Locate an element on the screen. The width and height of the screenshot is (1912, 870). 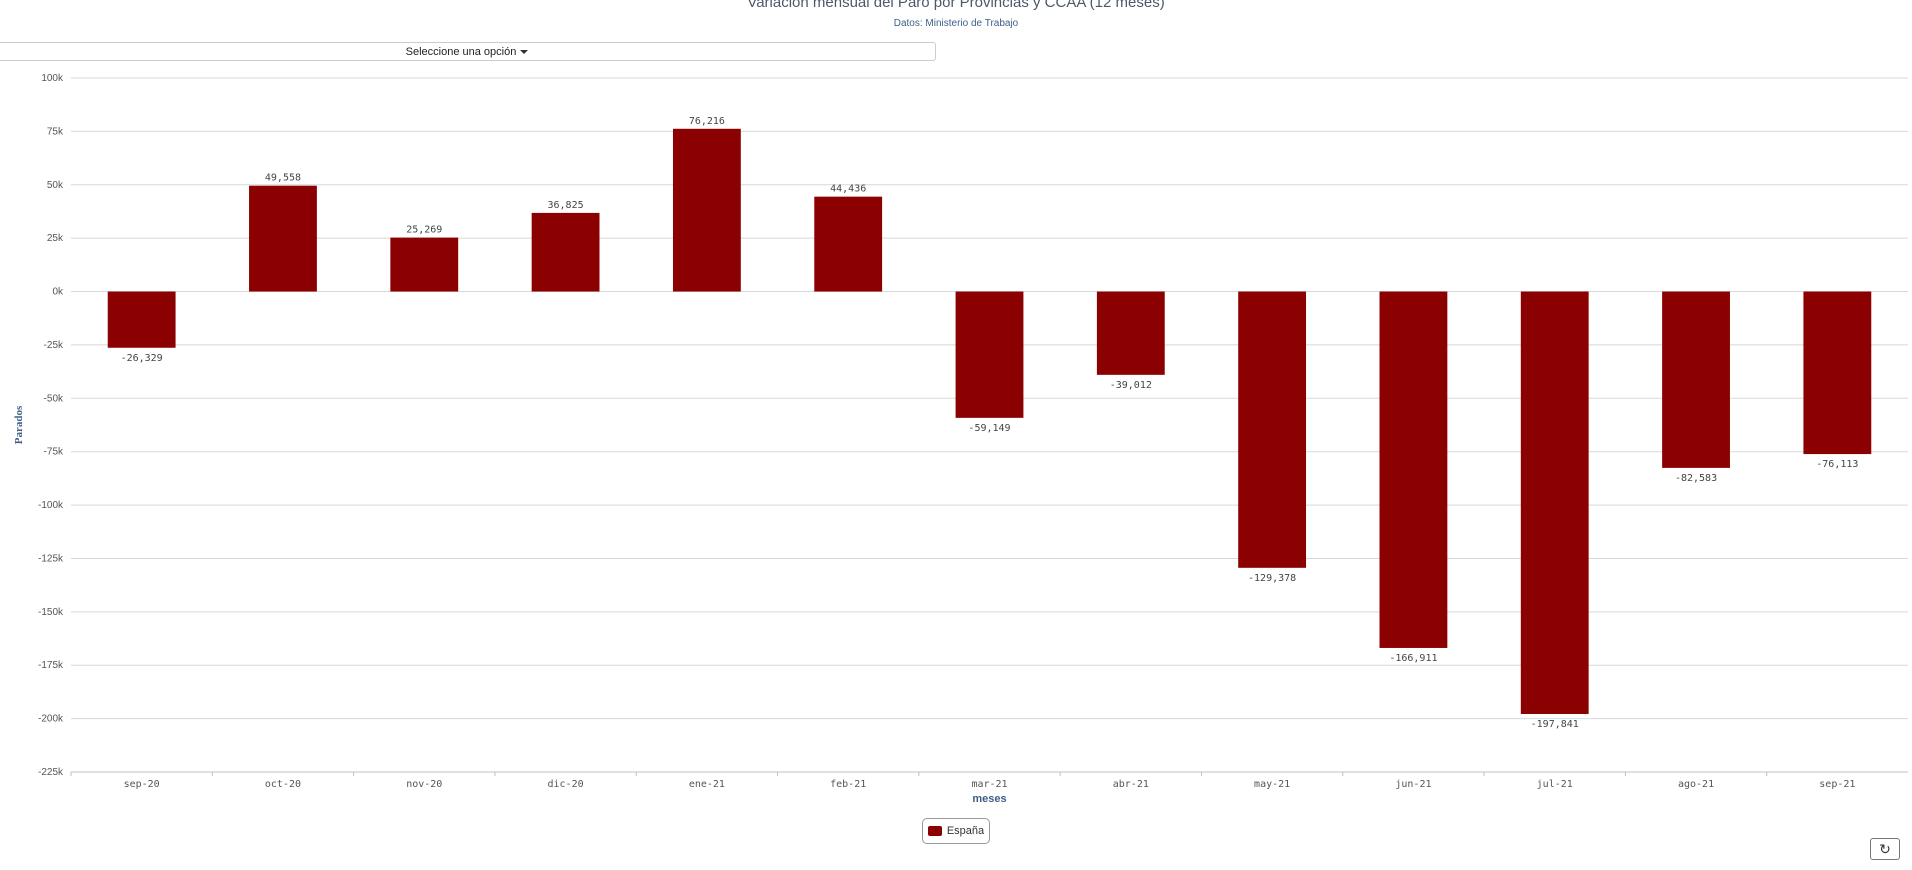
y-axis-title: Parados is located at coordinates (19, 424).